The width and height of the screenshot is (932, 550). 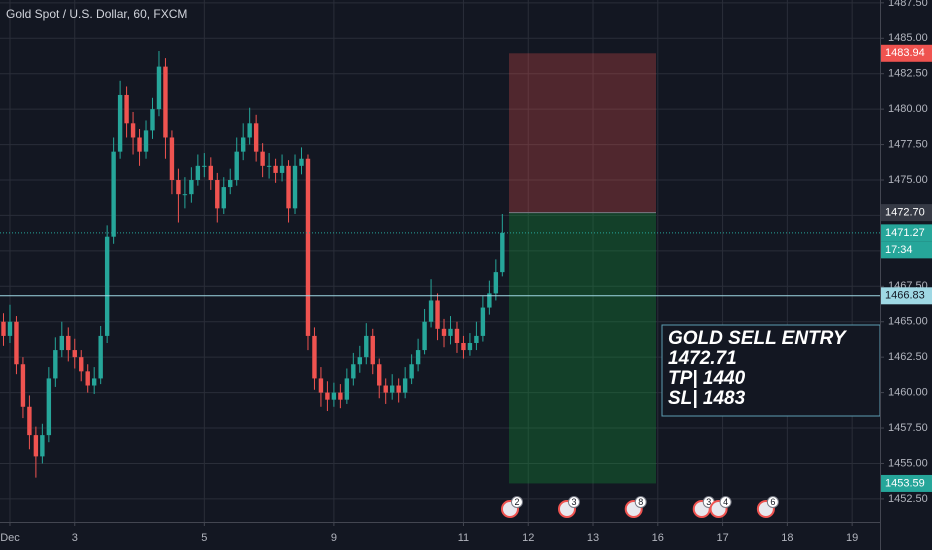 What do you see at coordinates (702, 358) in the screenshot?
I see `annotation-line: 1472.71` at bounding box center [702, 358].